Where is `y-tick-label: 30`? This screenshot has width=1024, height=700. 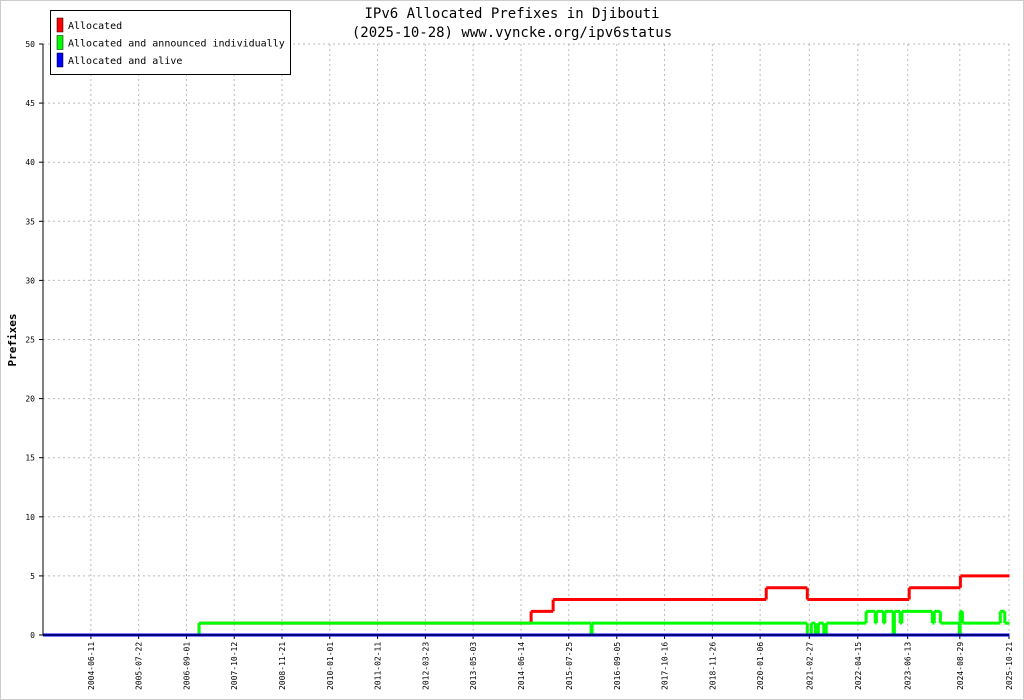
y-tick-label: 30 is located at coordinates (30, 280).